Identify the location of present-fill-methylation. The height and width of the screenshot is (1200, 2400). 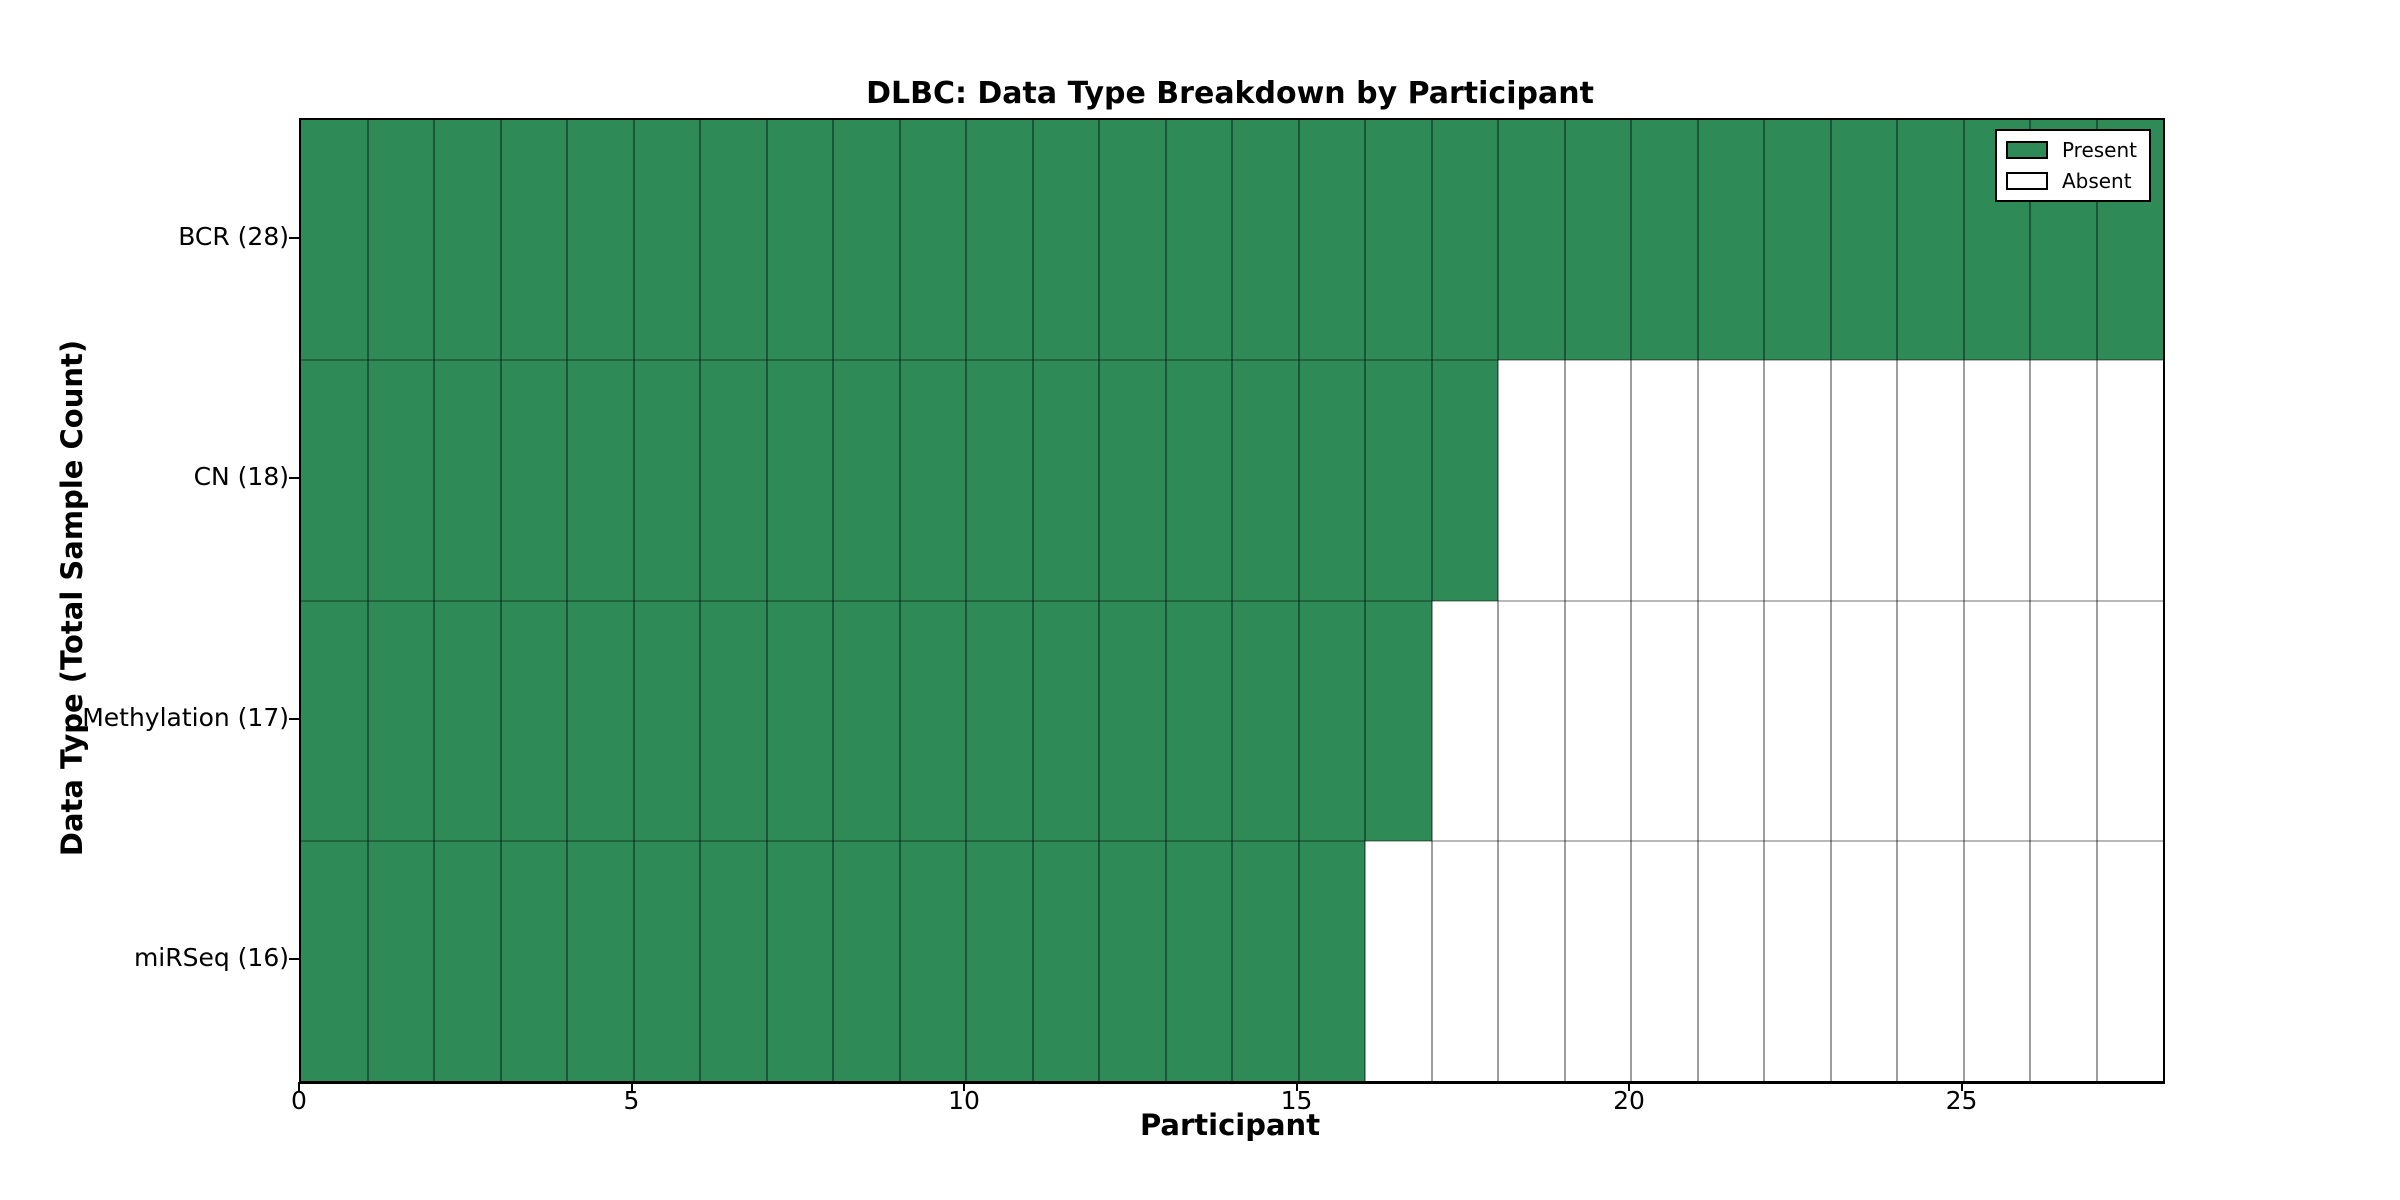
(866, 720).